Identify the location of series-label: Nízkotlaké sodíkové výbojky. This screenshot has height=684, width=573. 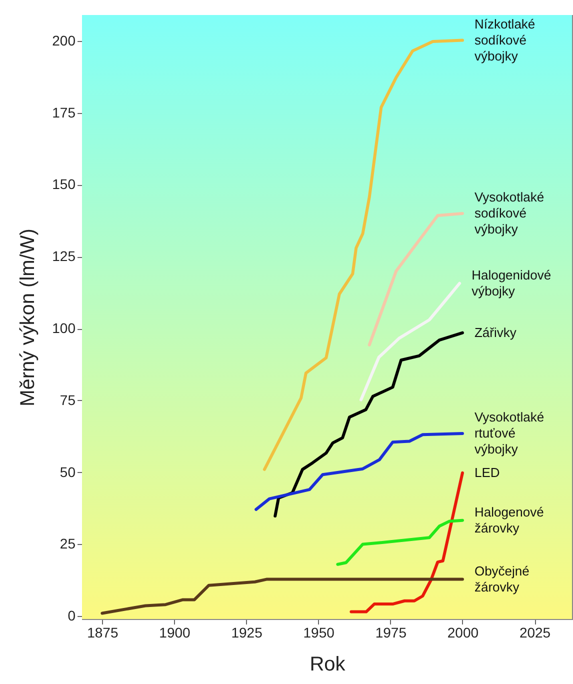
(505, 40).